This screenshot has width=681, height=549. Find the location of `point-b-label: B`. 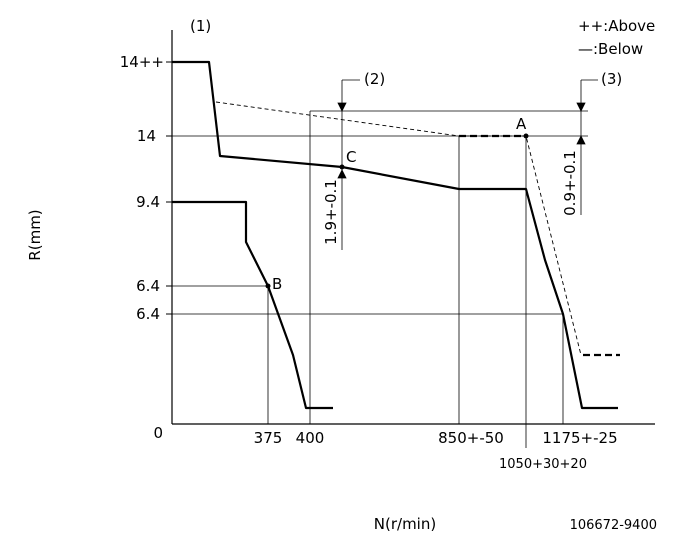

point-b-label: B is located at coordinates (277, 284).